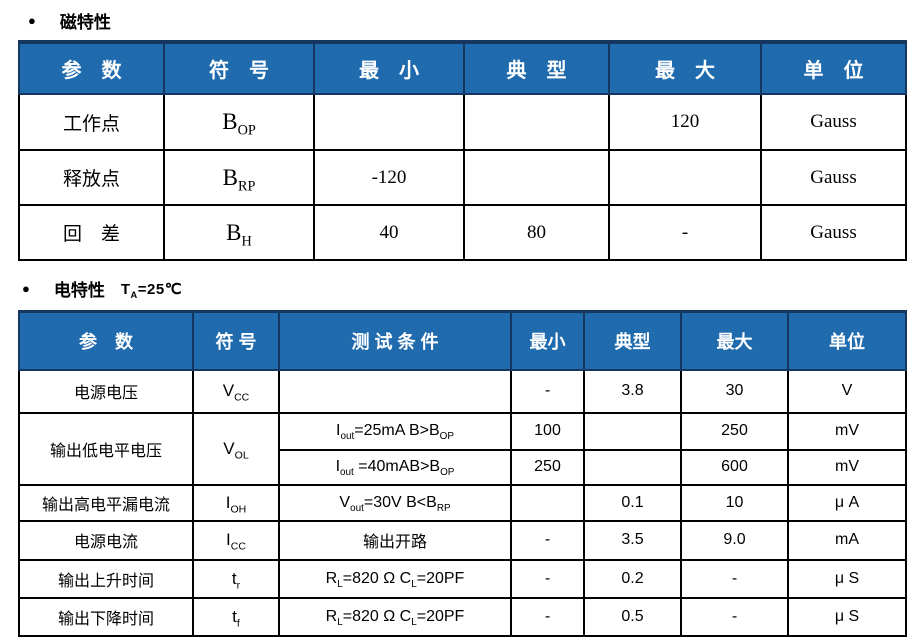  What do you see at coordinates (395, 578) in the screenshot?
I see `t2-row-tr-condition: RL=820 Ω CL=20PF` at bounding box center [395, 578].